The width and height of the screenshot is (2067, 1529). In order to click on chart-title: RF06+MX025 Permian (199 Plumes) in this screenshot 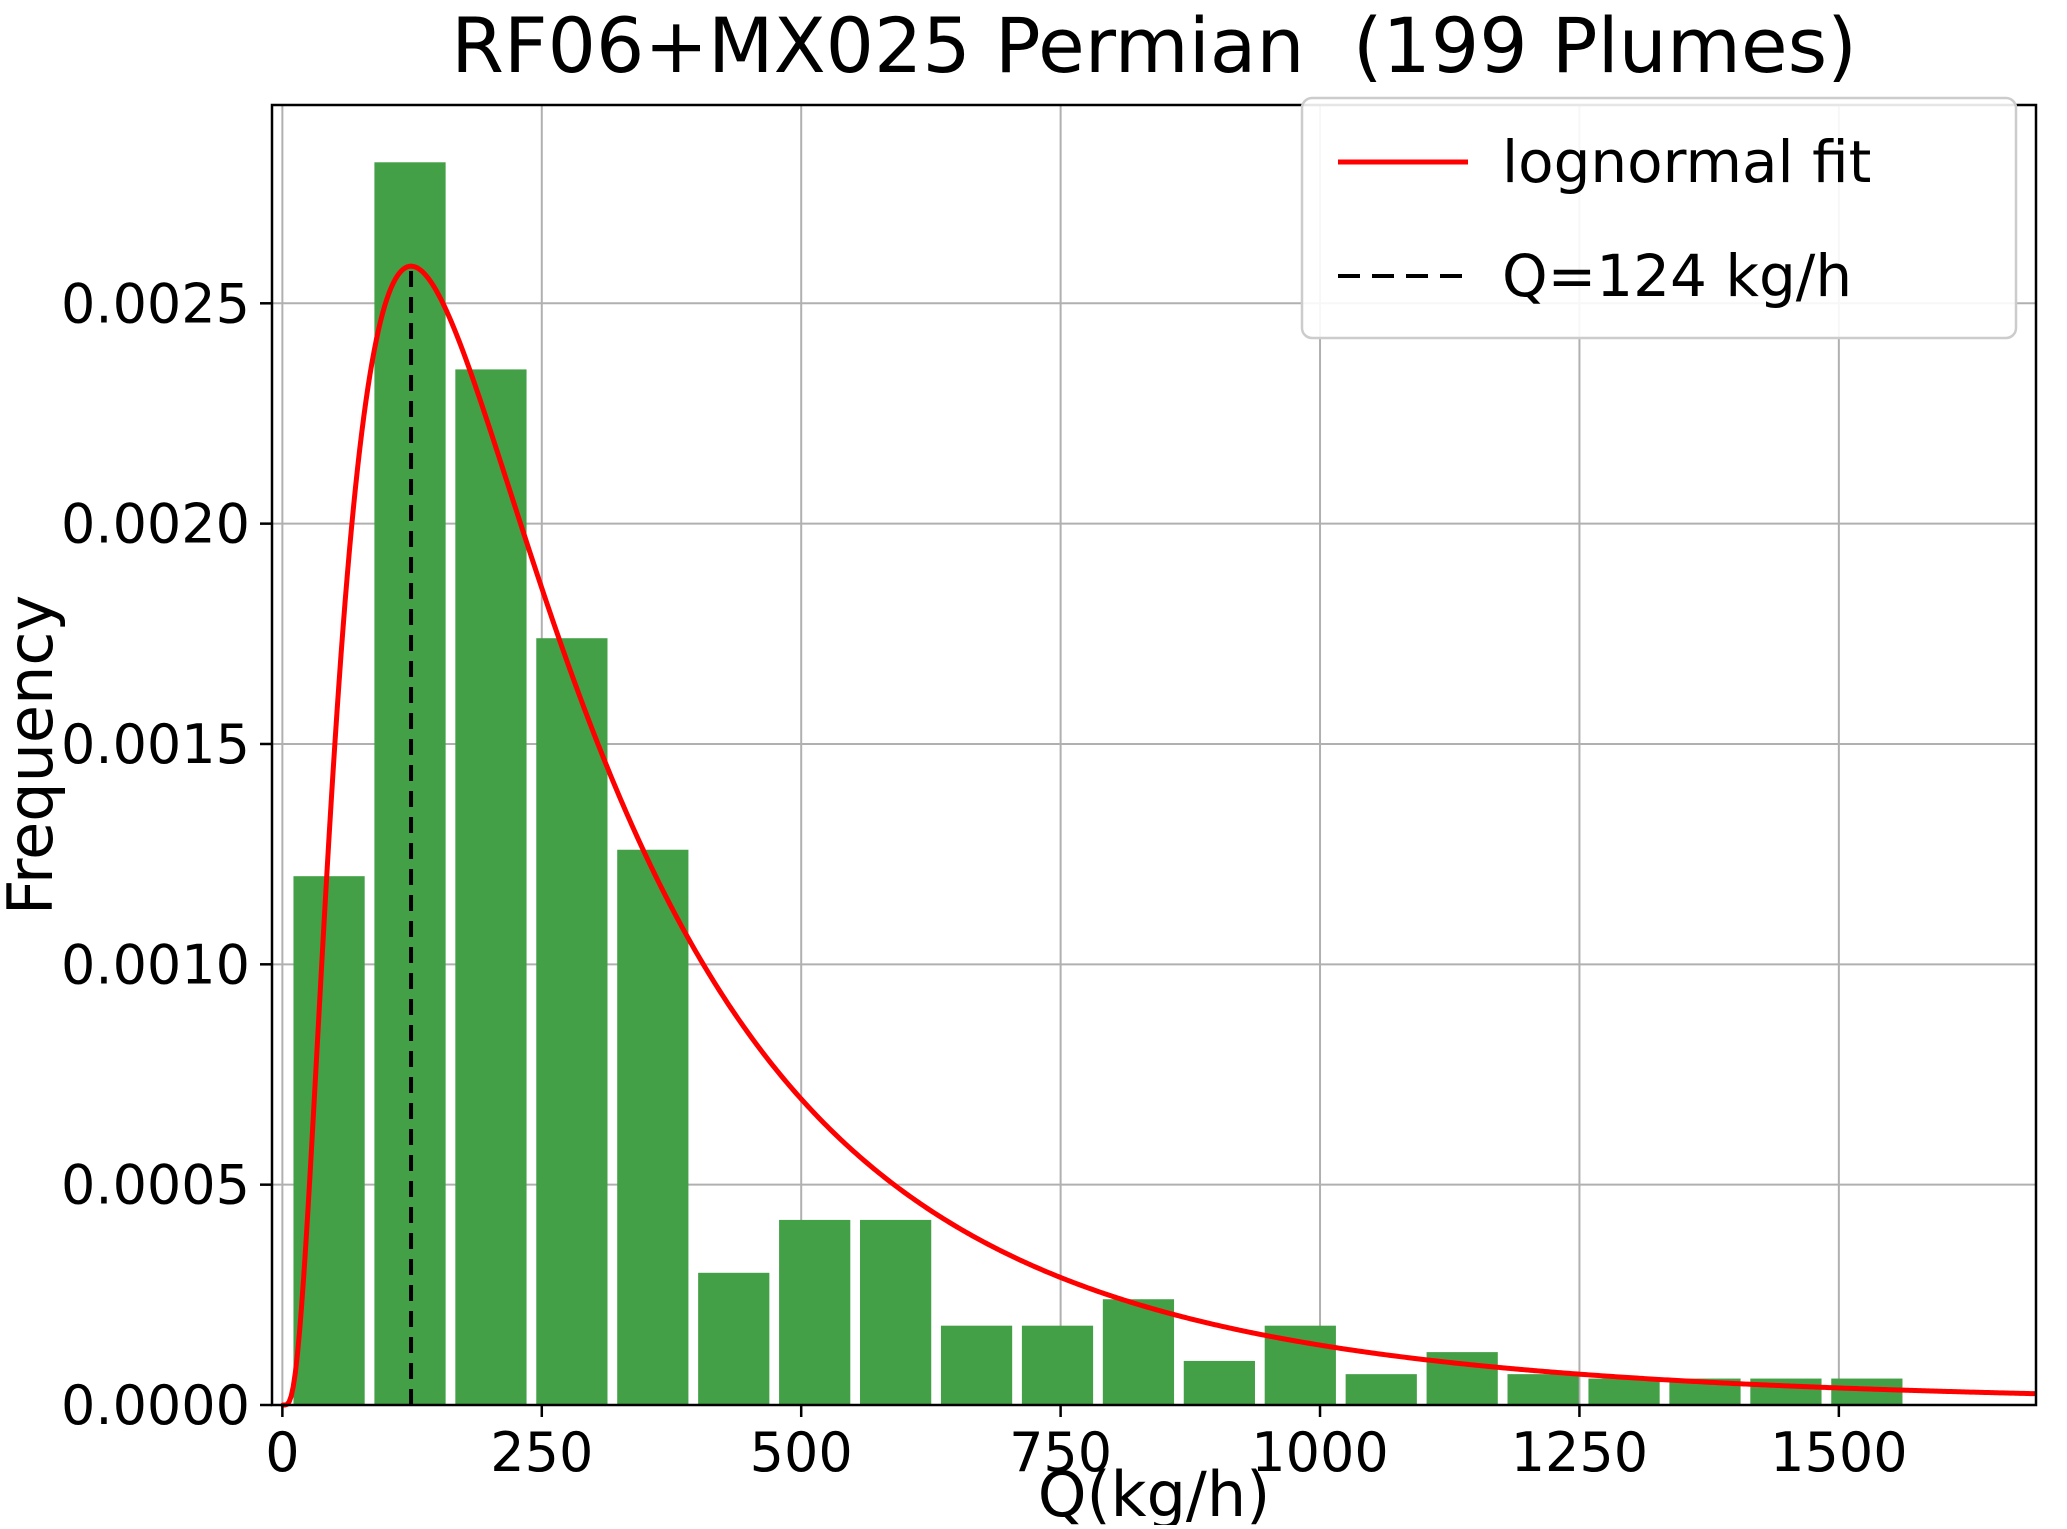, I will do `click(1154, 45)`.